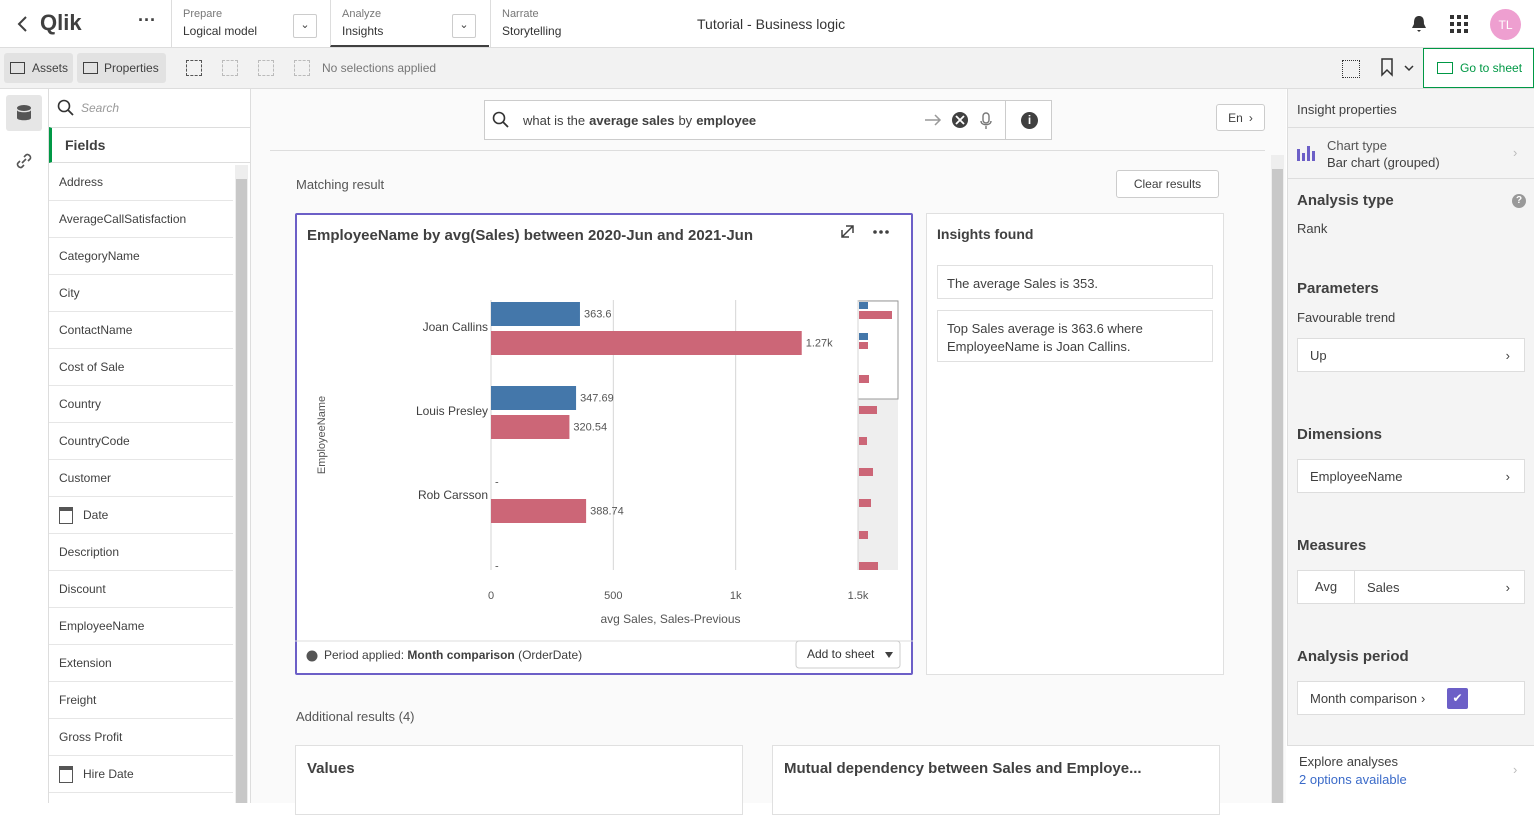 The width and height of the screenshot is (1534, 815). I want to click on language-button: En ›, so click(1240, 117).